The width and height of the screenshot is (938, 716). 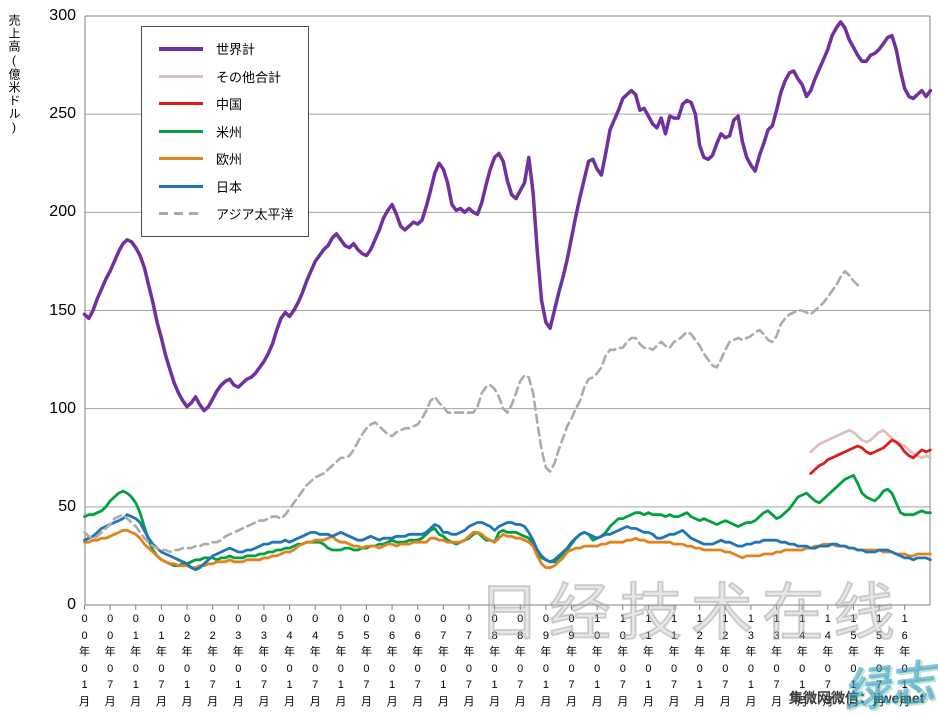 I want to click on x-tick-label: 0 5 年 0 7 月, so click(x=366, y=660).